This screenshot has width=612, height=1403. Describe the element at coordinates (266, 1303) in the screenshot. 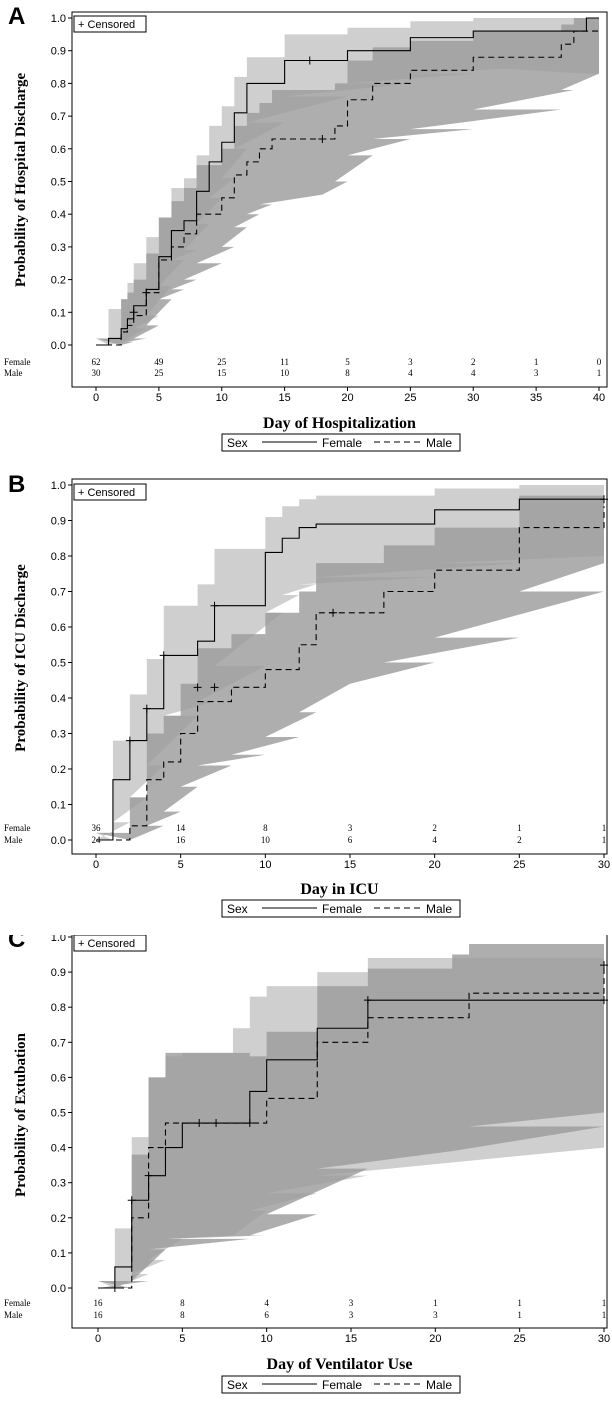

I see `risk-count-female: 4` at that location.